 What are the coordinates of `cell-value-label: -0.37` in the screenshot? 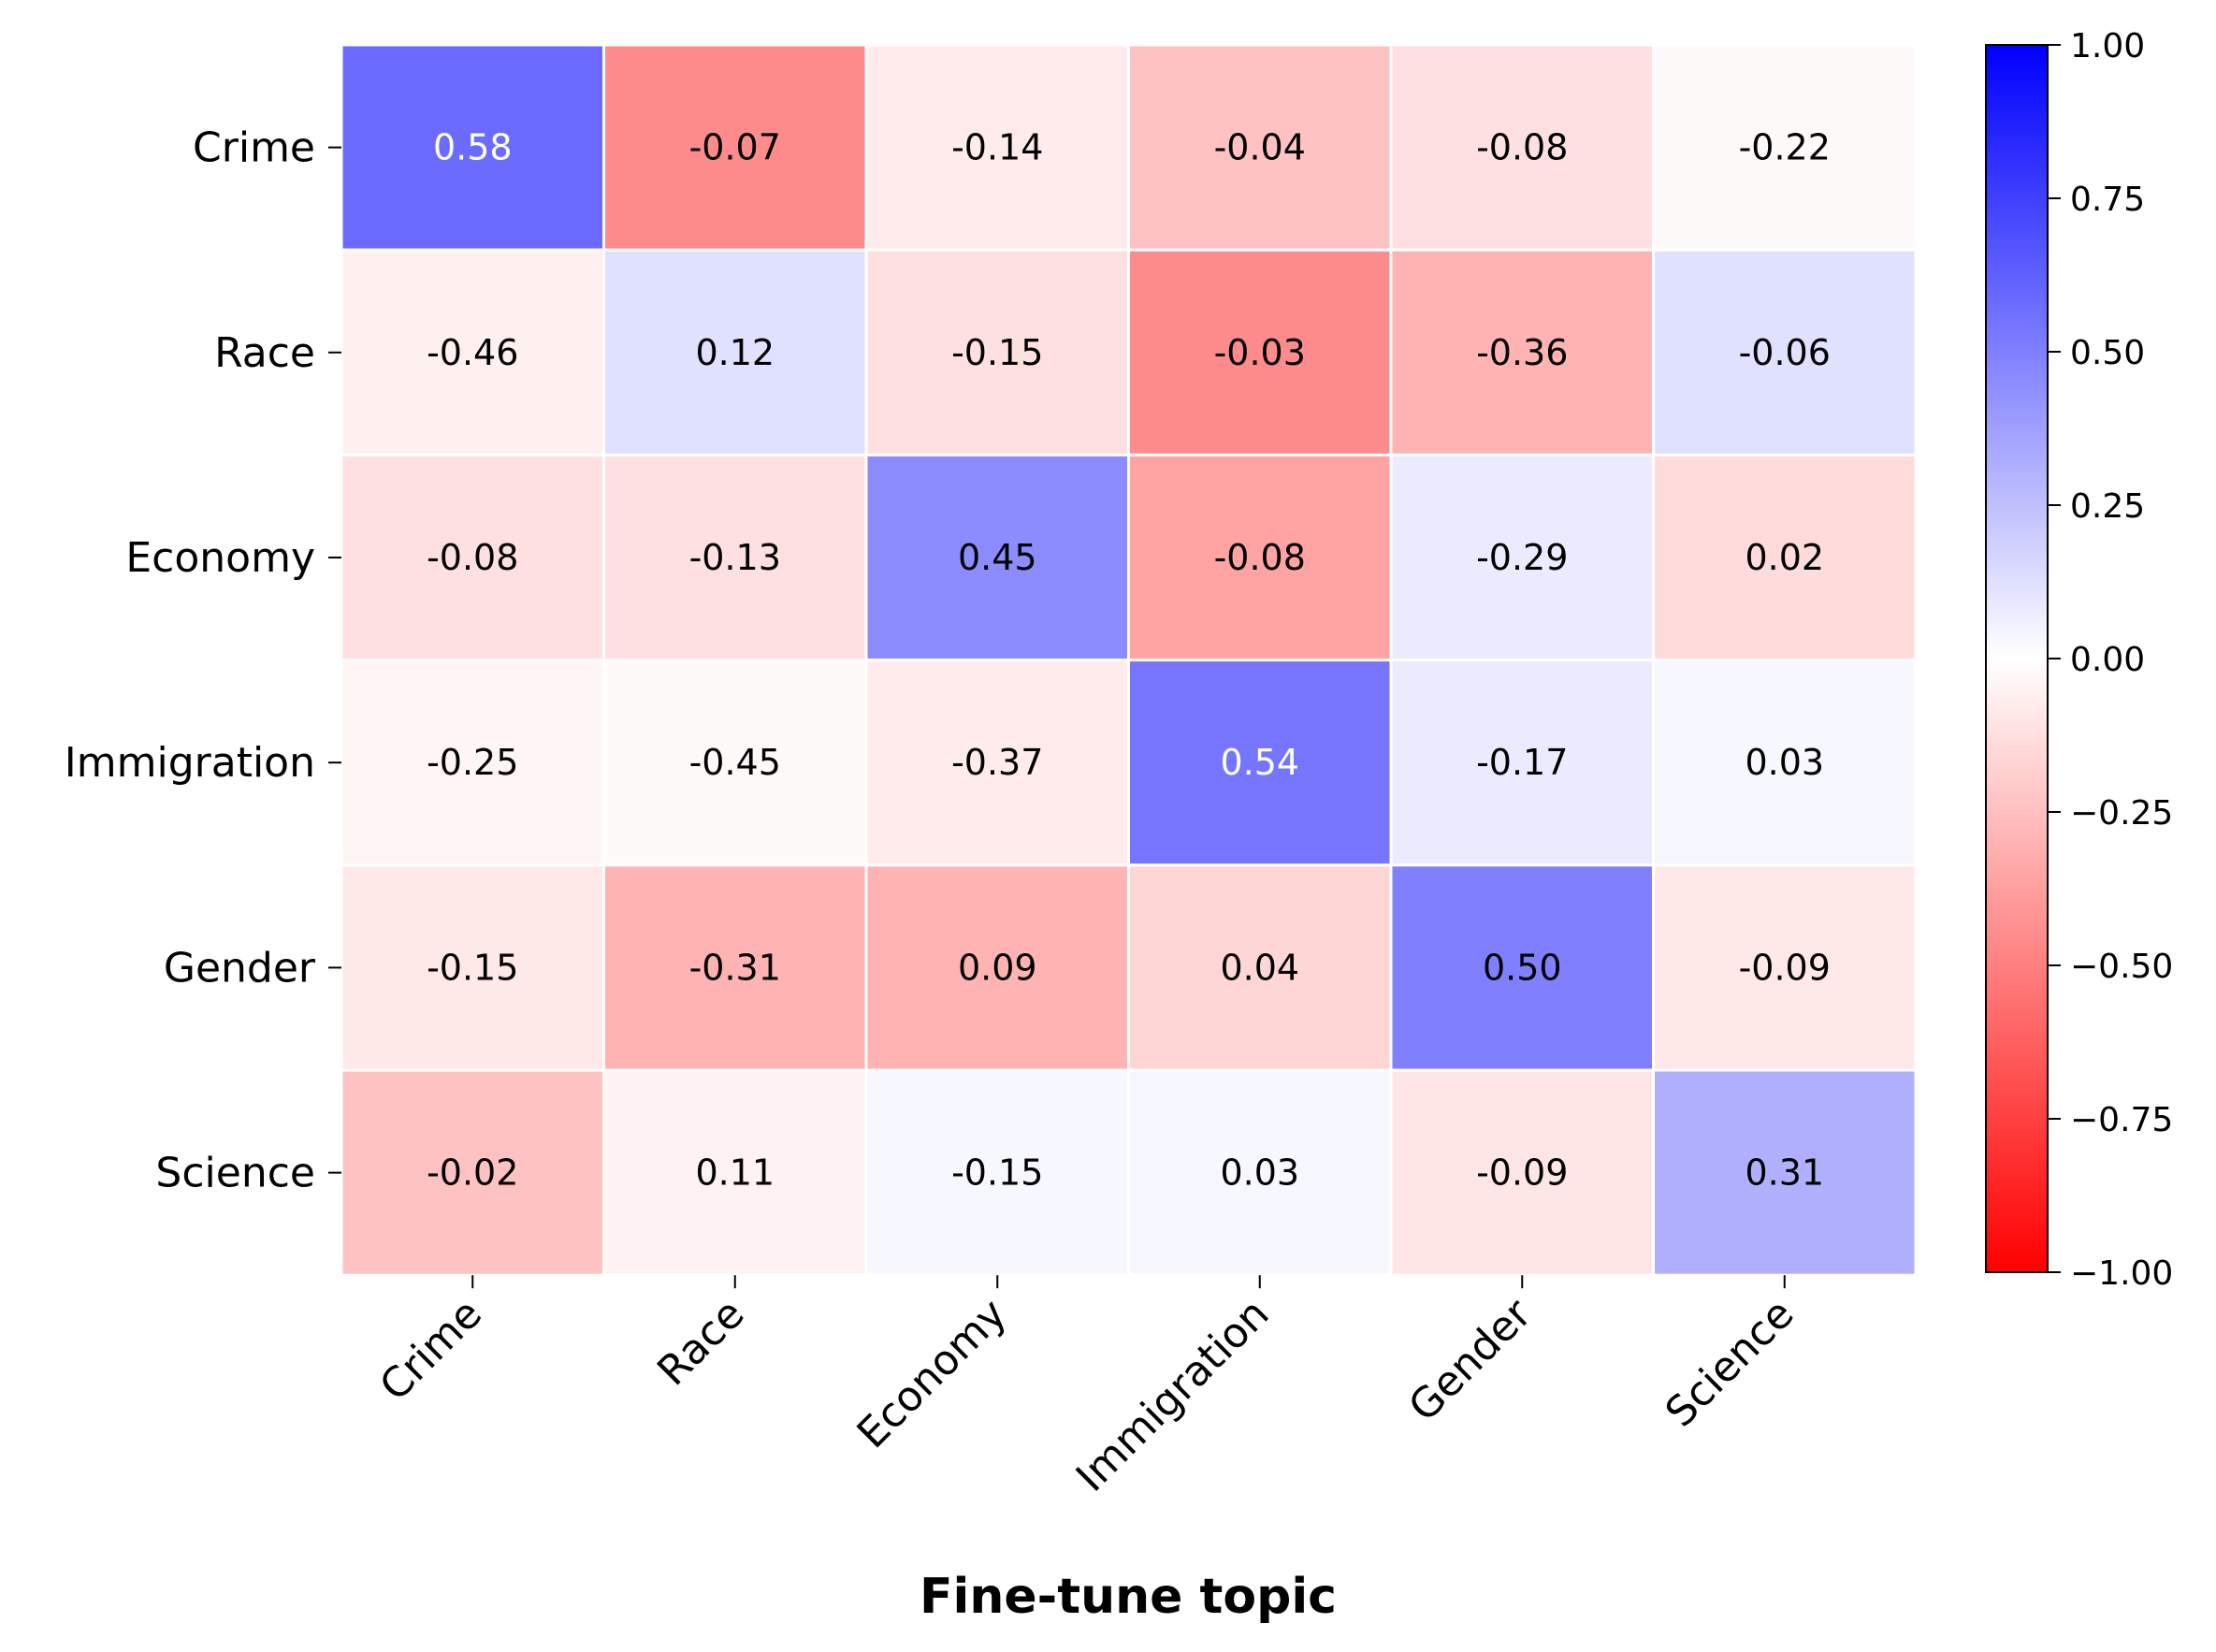 It's located at (997, 762).